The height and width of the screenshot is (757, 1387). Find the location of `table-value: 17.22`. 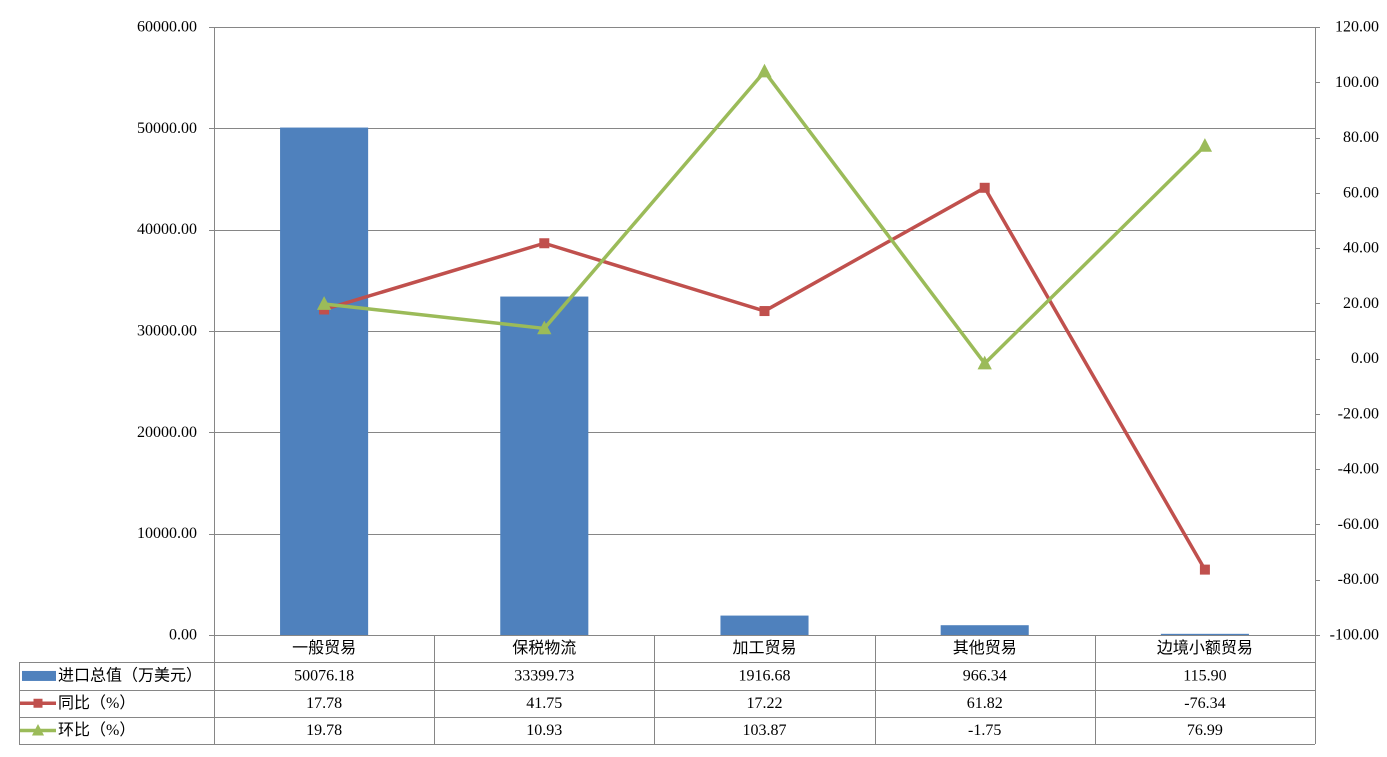

table-value: 17.22 is located at coordinates (765, 703).